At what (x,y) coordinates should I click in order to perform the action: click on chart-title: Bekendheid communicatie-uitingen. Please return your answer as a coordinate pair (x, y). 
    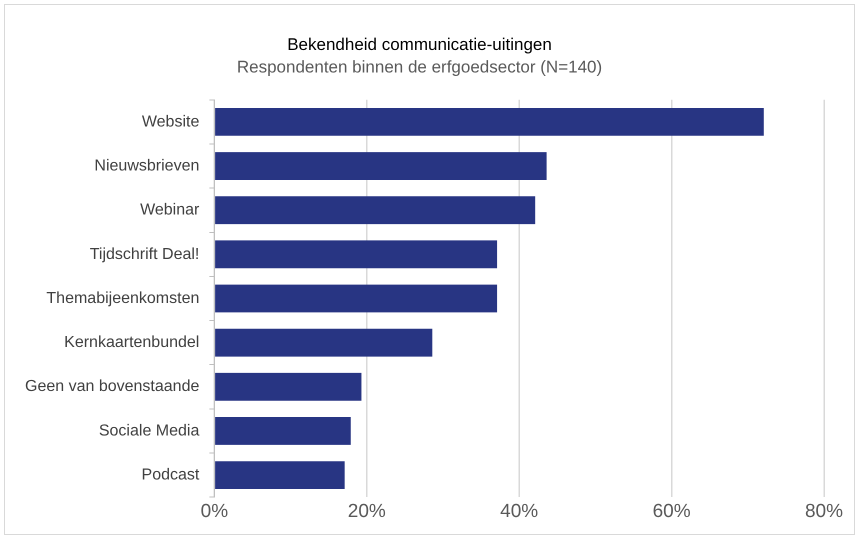
    Looking at the image, I should click on (419, 44).